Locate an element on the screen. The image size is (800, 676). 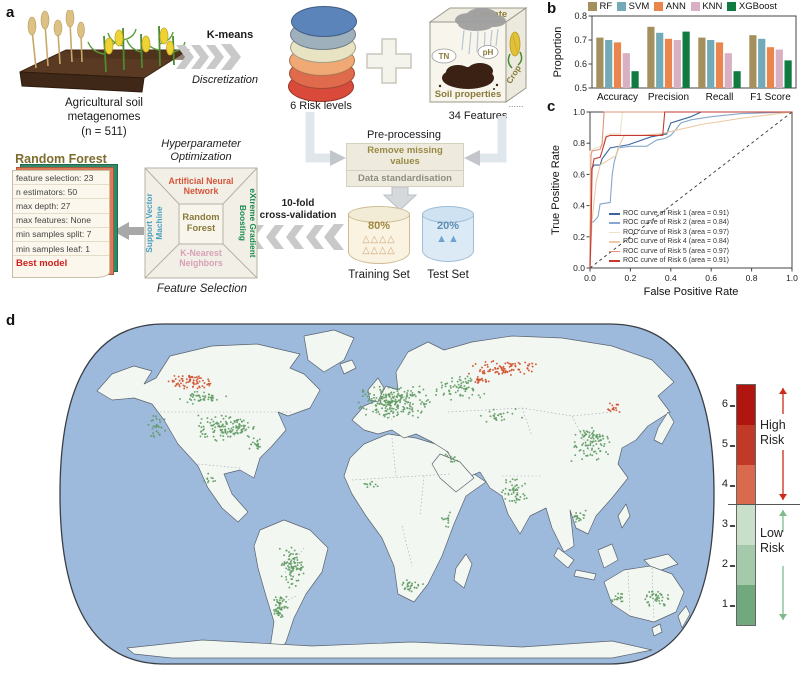
risk-tick-1: 1 is located at coordinates (724, 604).